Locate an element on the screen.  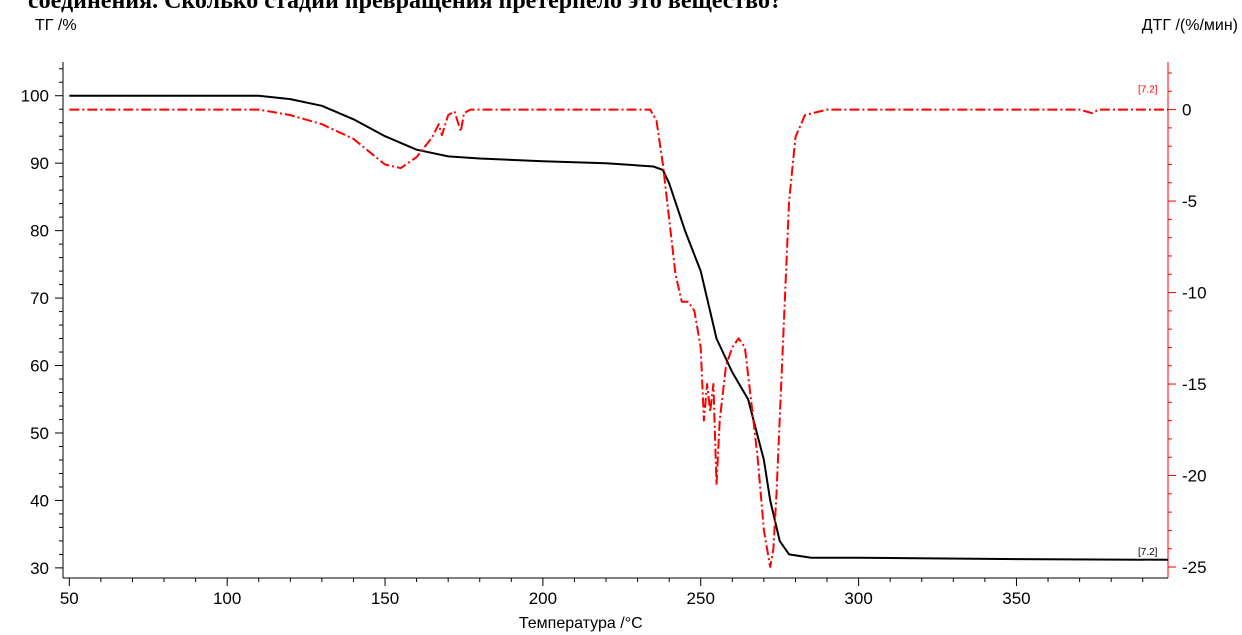
dtg-end-tag: [7.2] is located at coordinates (1148, 90).